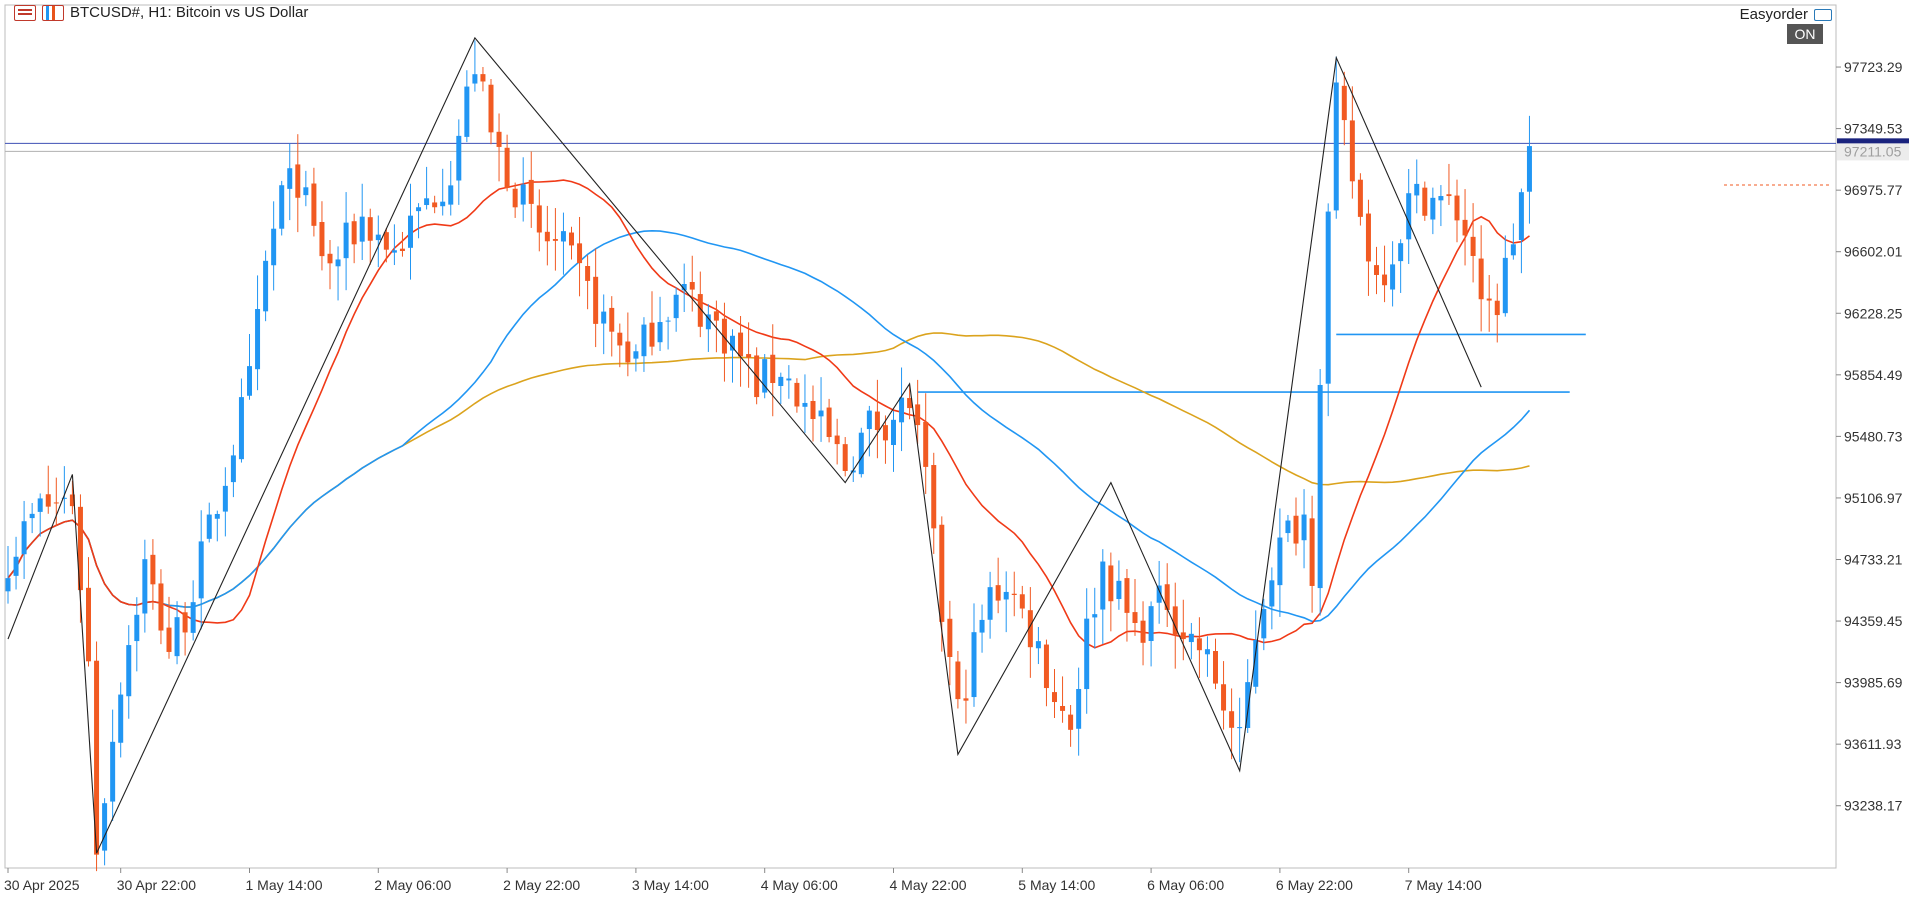 Image resolution: width=1920 pixels, height=904 pixels. Describe the element at coordinates (1185, 885) in the screenshot. I see `time-tick-label: 6 May 06:00` at that location.